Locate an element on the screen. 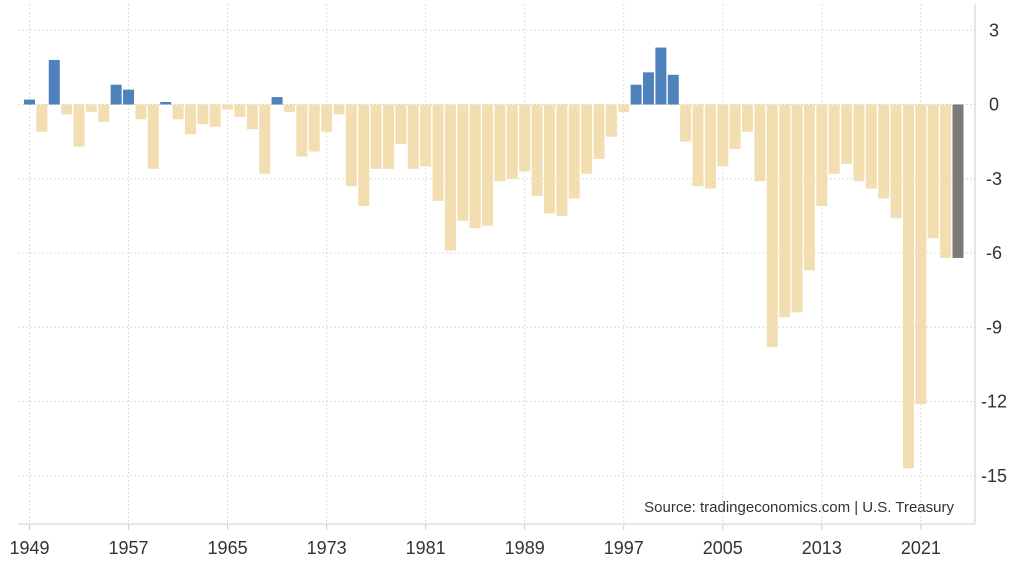  bar-1959 is located at coordinates (153, 136).